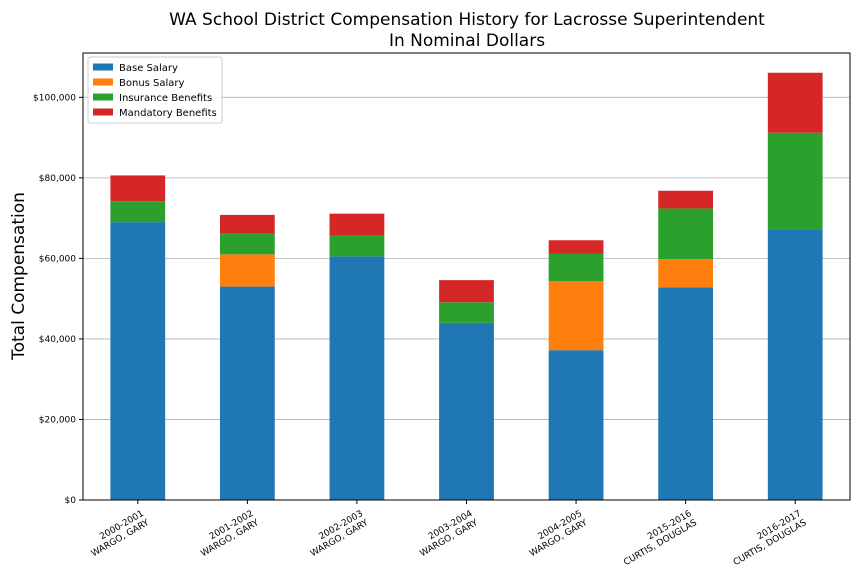  I want to click on legend-entry: Mandatory Benefits, so click(168, 113).